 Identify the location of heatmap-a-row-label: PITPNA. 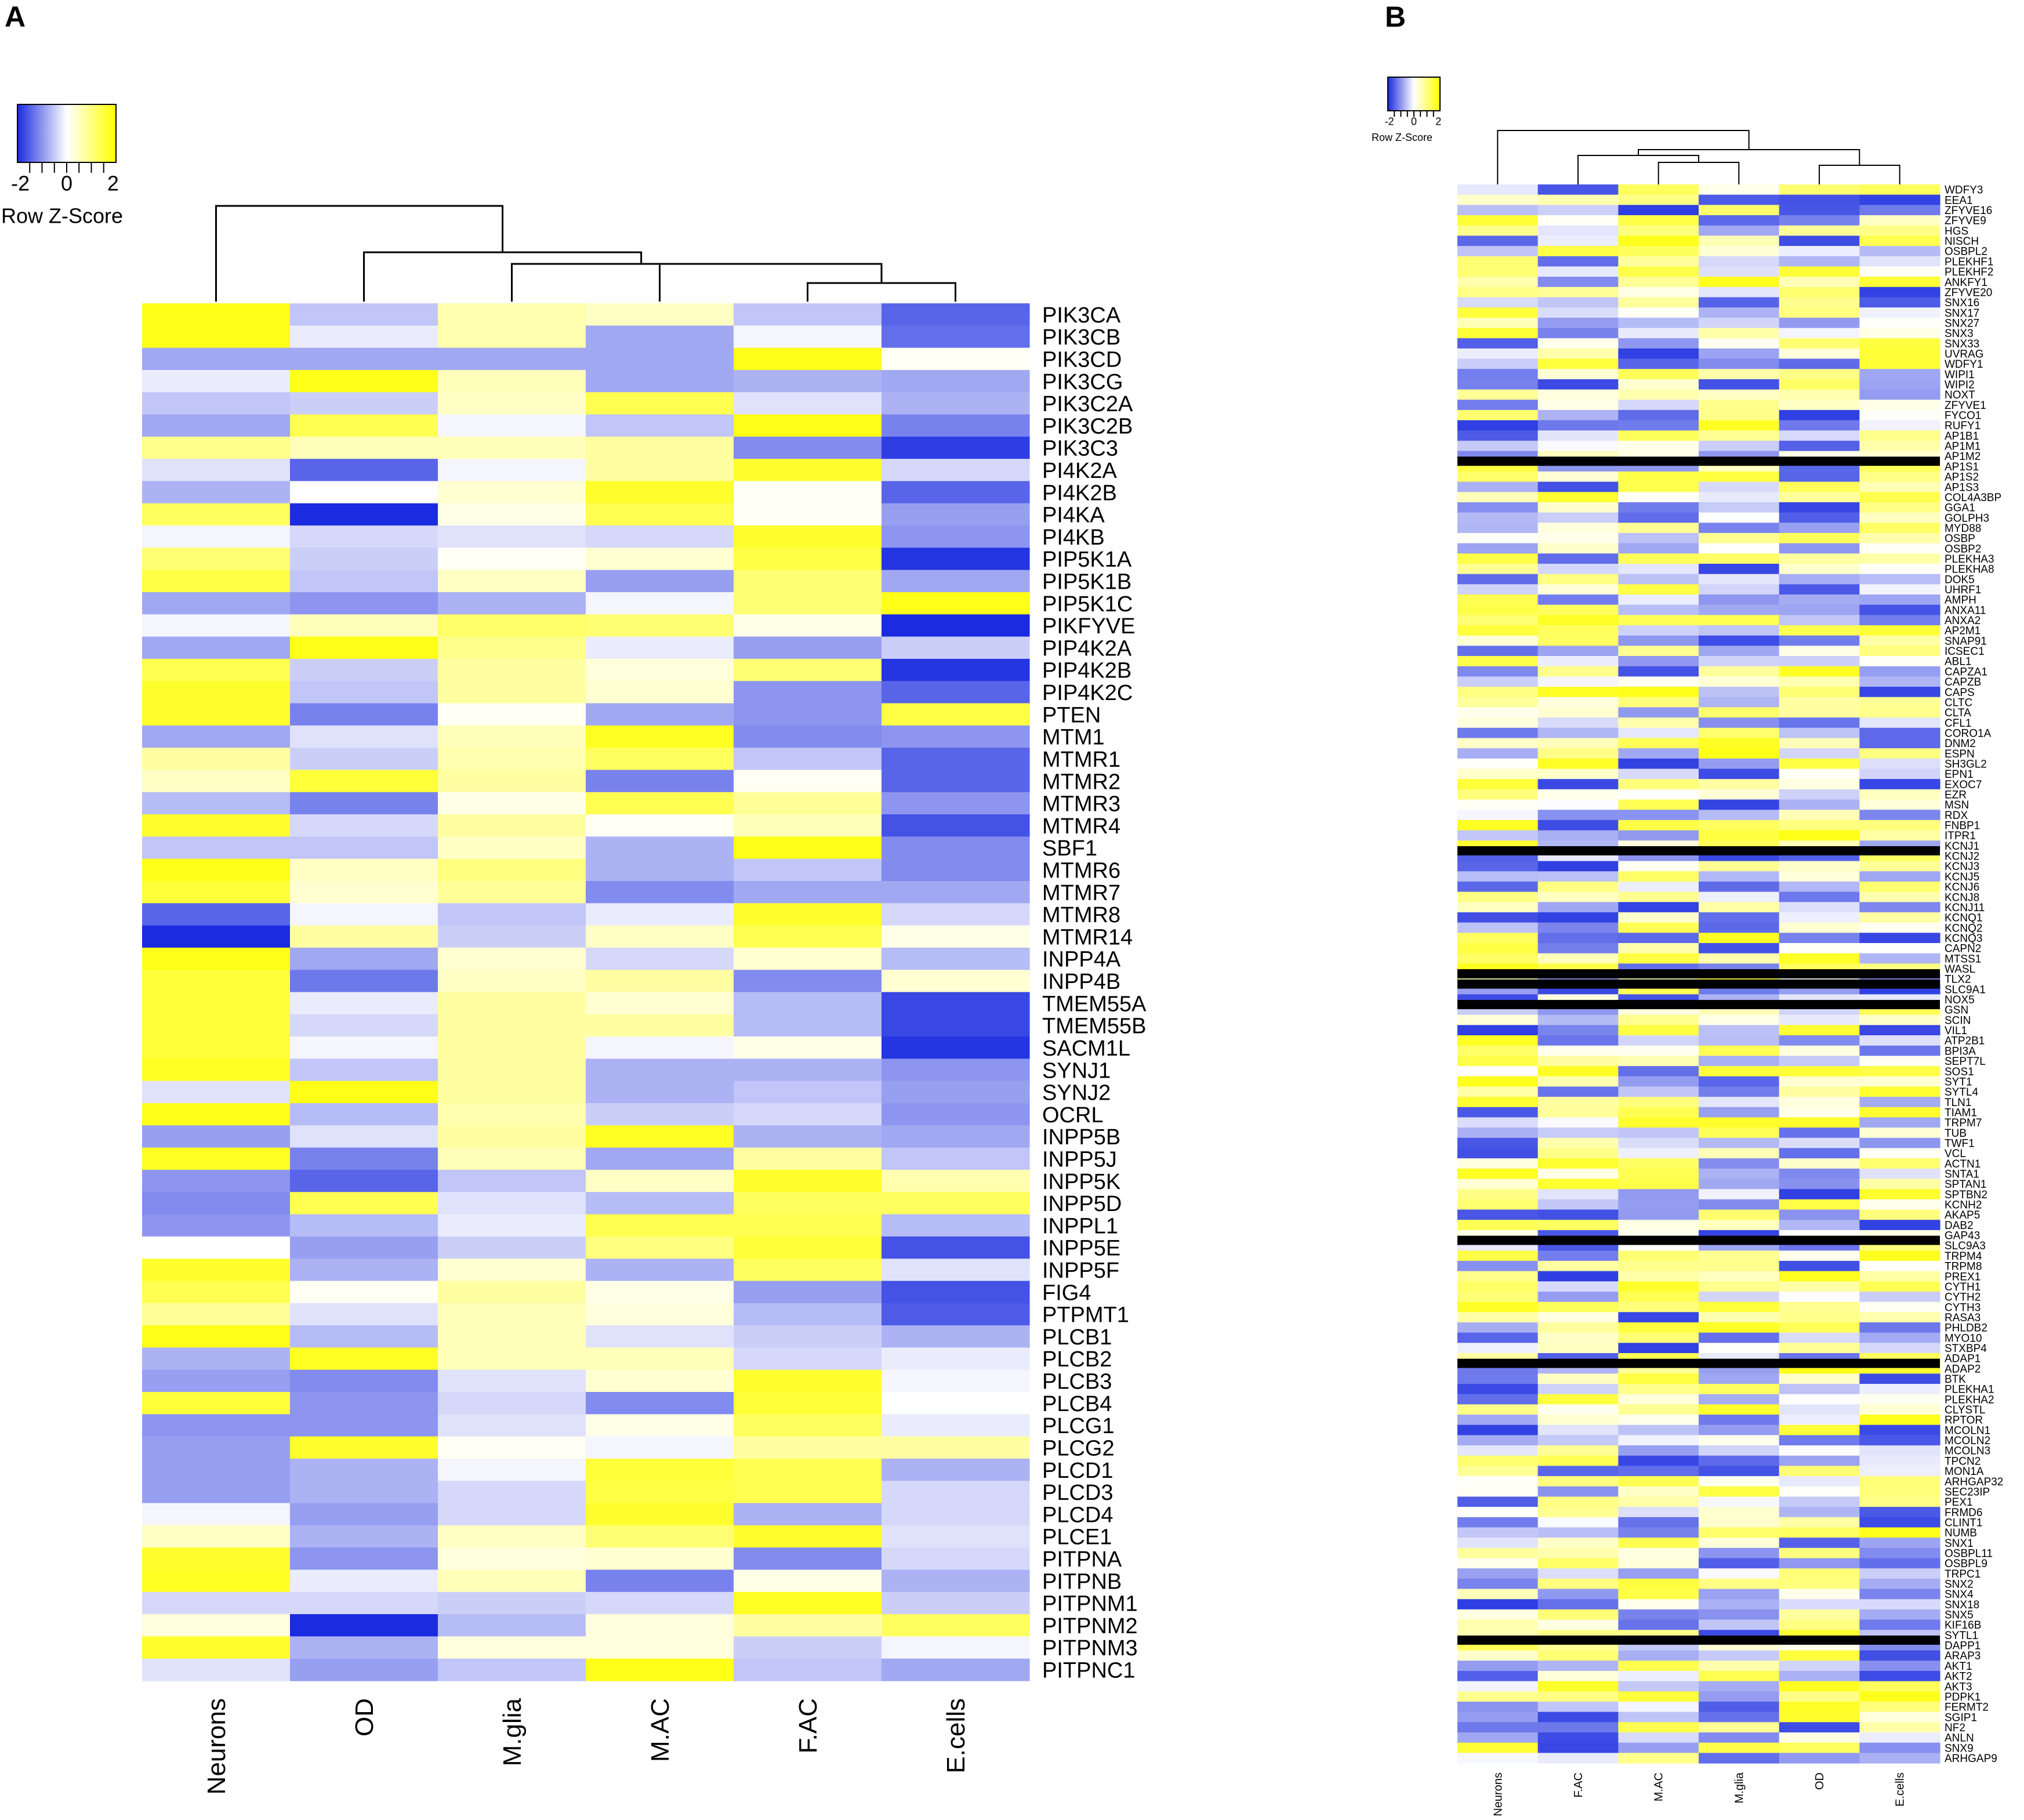
(1082, 1559).